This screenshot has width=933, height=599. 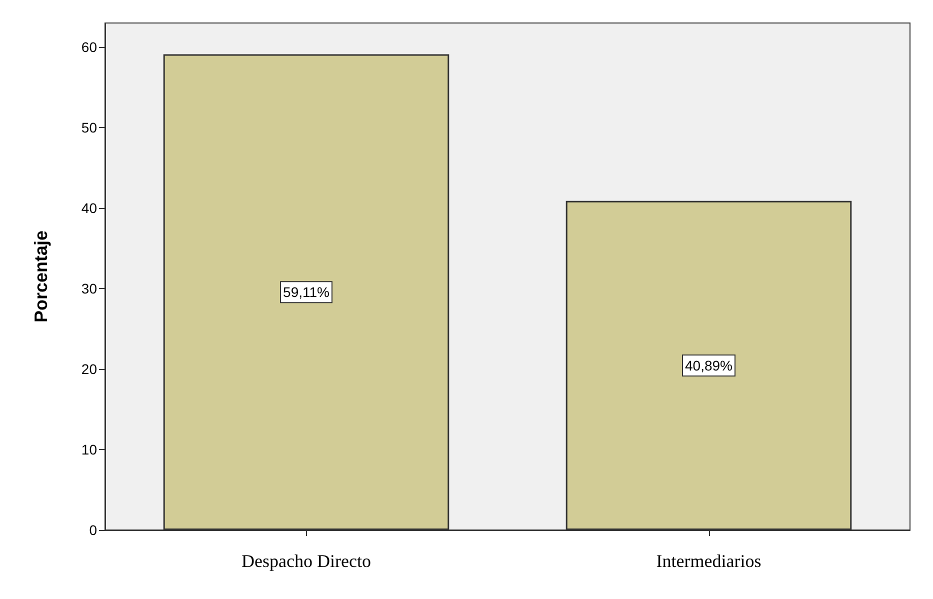 I want to click on y-tick-label: 50, so click(x=89, y=128).